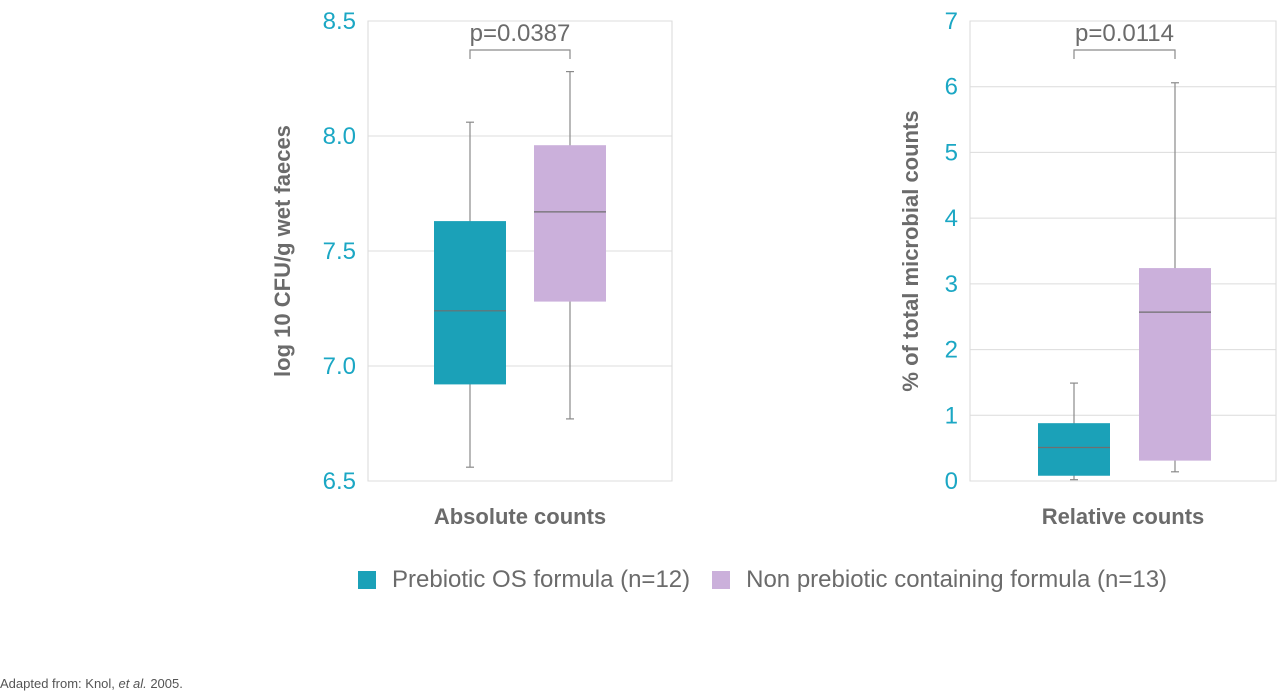  I want to click on y-tick-label: 7, so click(951, 21).